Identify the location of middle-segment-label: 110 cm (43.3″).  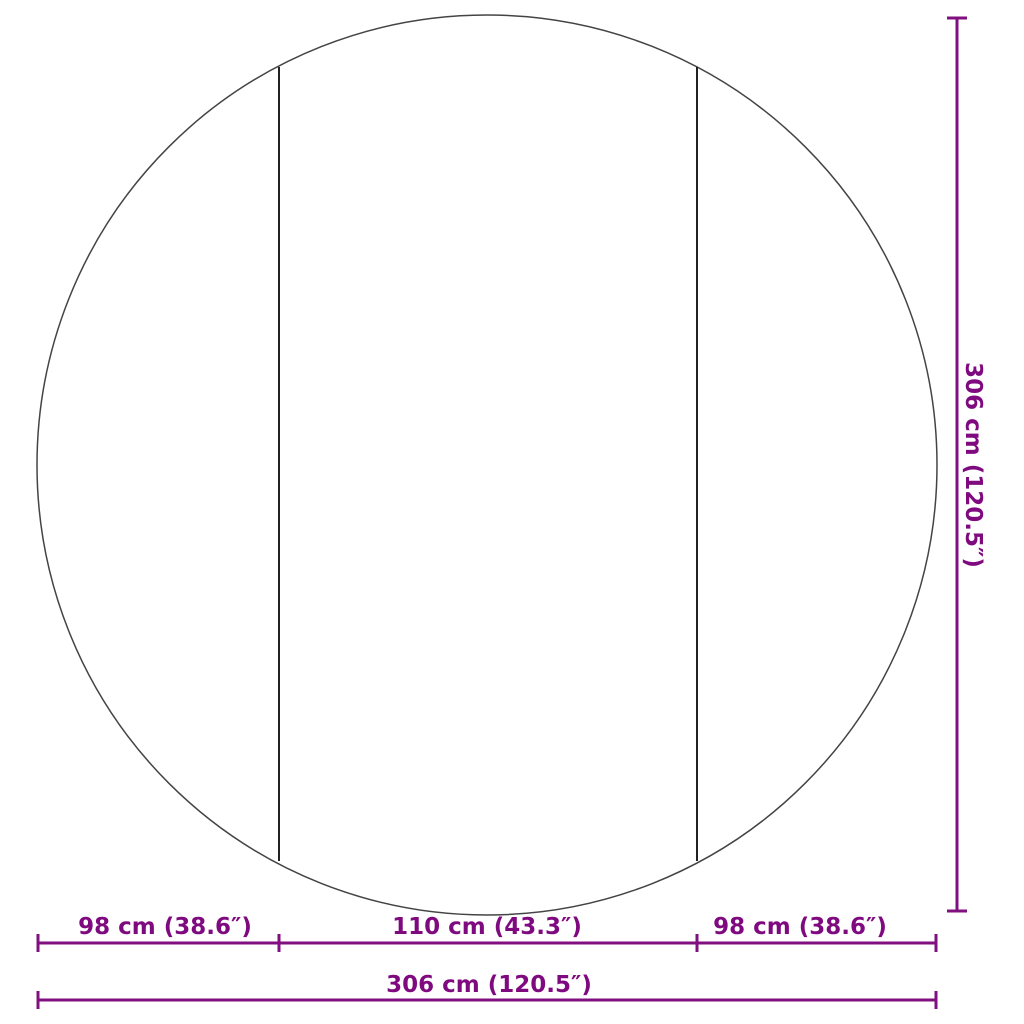
(487, 927).